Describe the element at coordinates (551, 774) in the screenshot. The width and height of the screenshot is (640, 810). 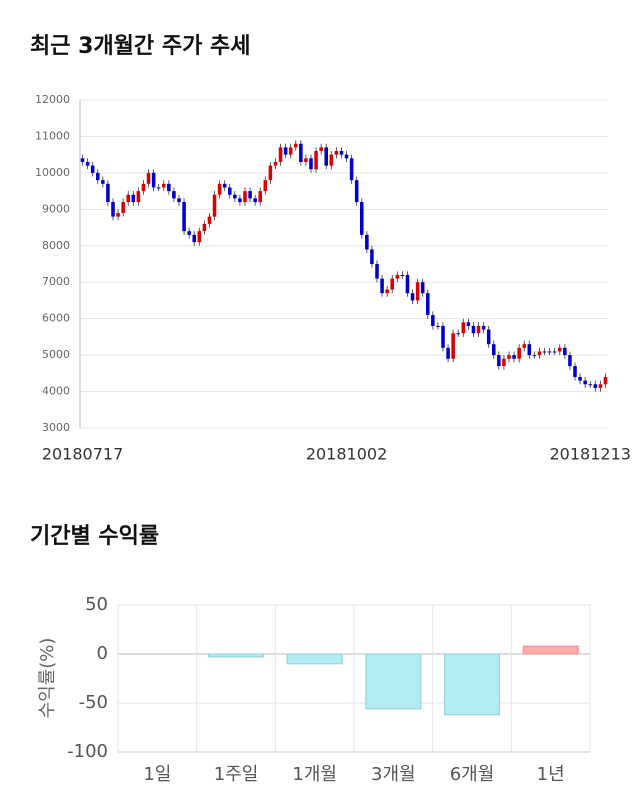
I see `x-tick-label: 1년` at that location.